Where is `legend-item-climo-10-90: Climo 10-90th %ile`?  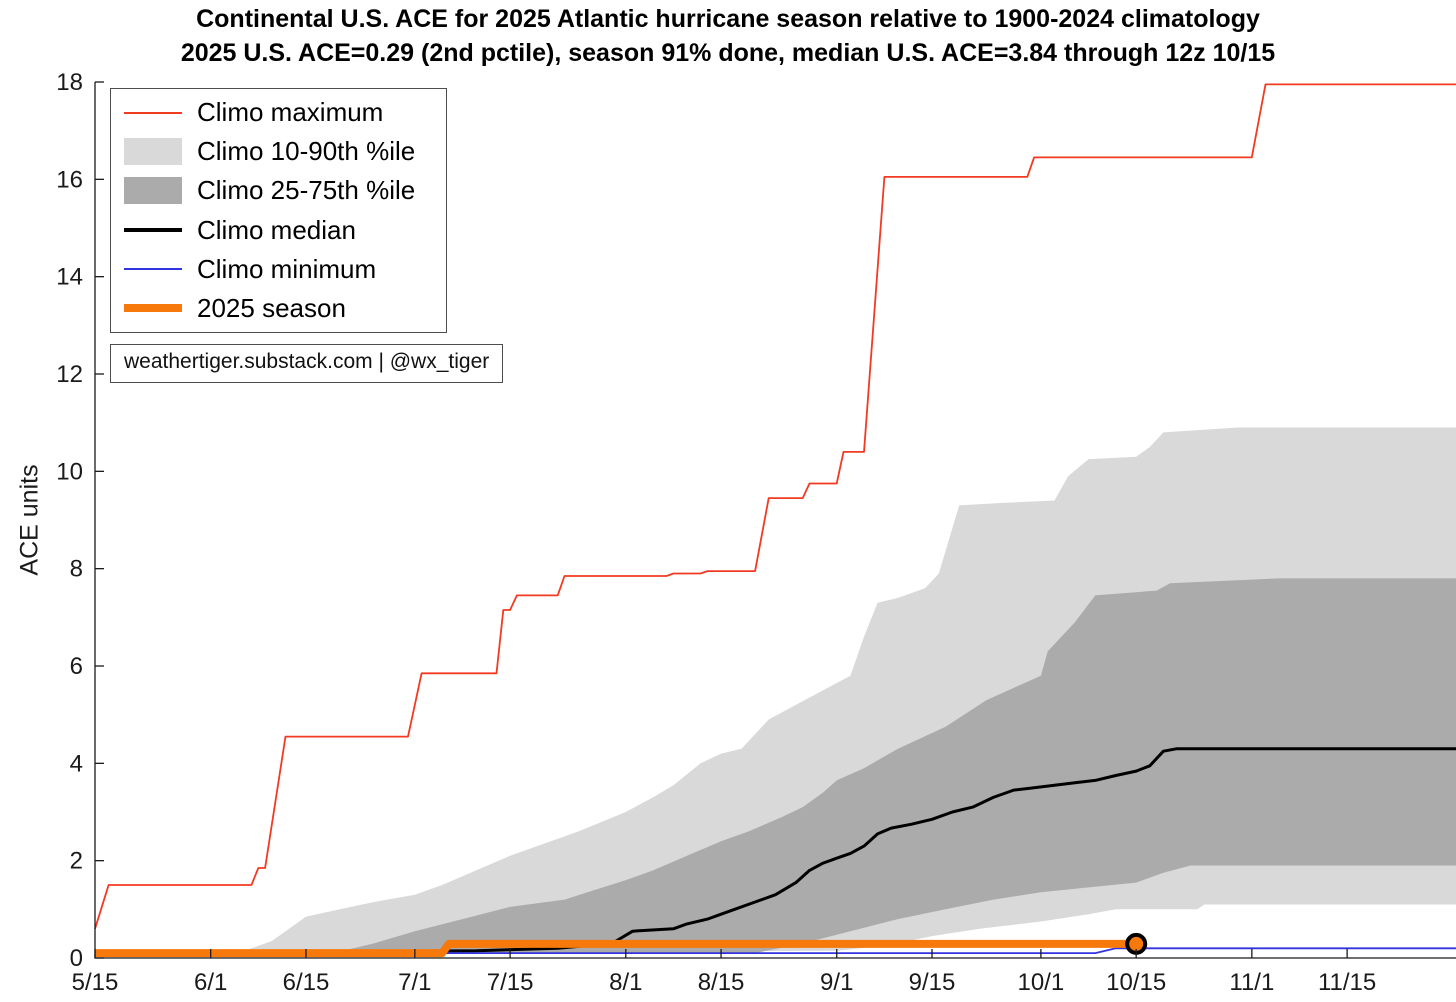
legend-item-climo-10-90: Climo 10-90th %ile is located at coordinates (284, 151).